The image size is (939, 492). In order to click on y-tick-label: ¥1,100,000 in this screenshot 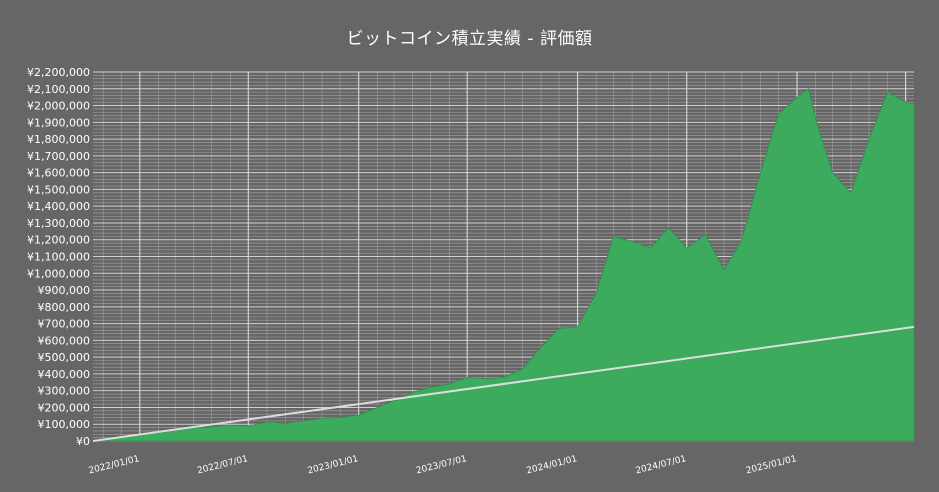, I will do `click(58, 257)`.